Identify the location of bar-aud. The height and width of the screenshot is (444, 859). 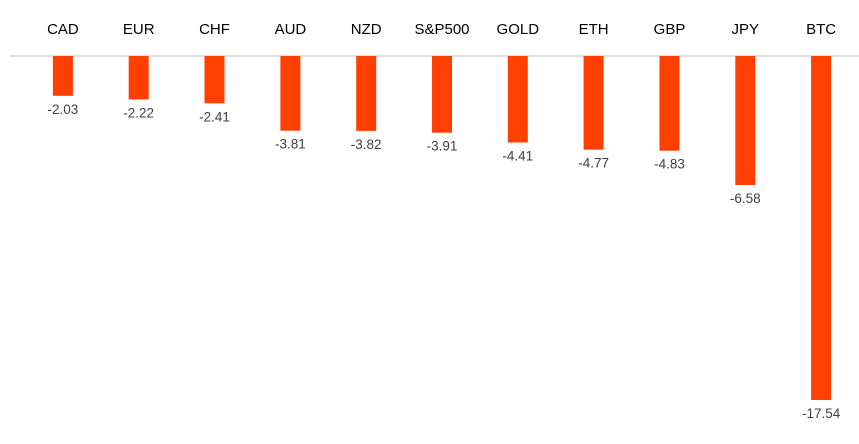
(290, 93).